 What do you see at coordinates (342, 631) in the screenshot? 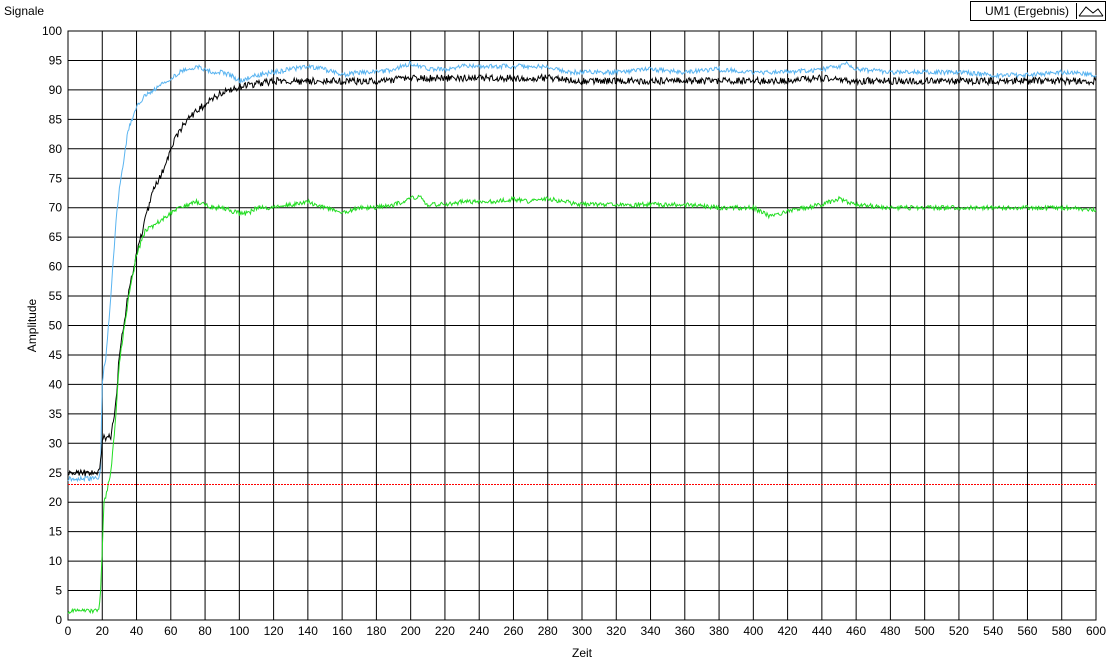
I see `x-tick-label: 160` at bounding box center [342, 631].